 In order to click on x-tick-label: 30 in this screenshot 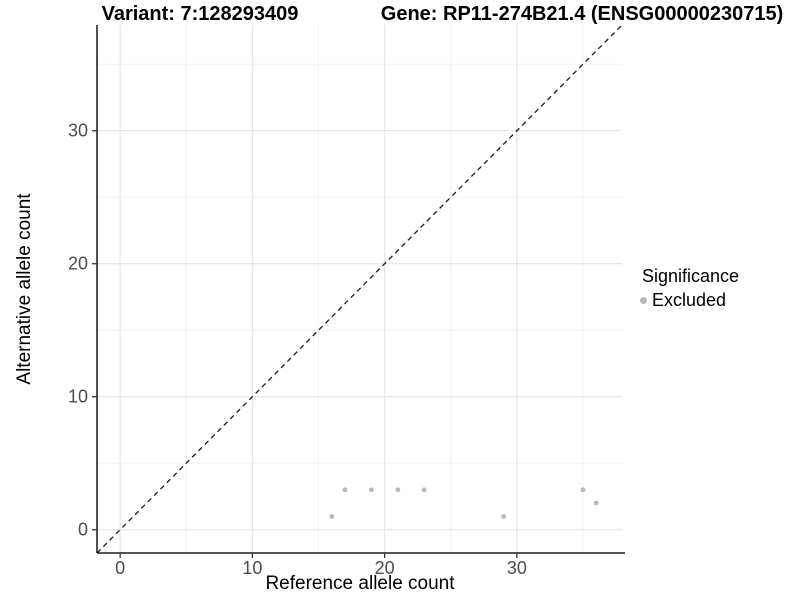, I will do `click(517, 568)`.